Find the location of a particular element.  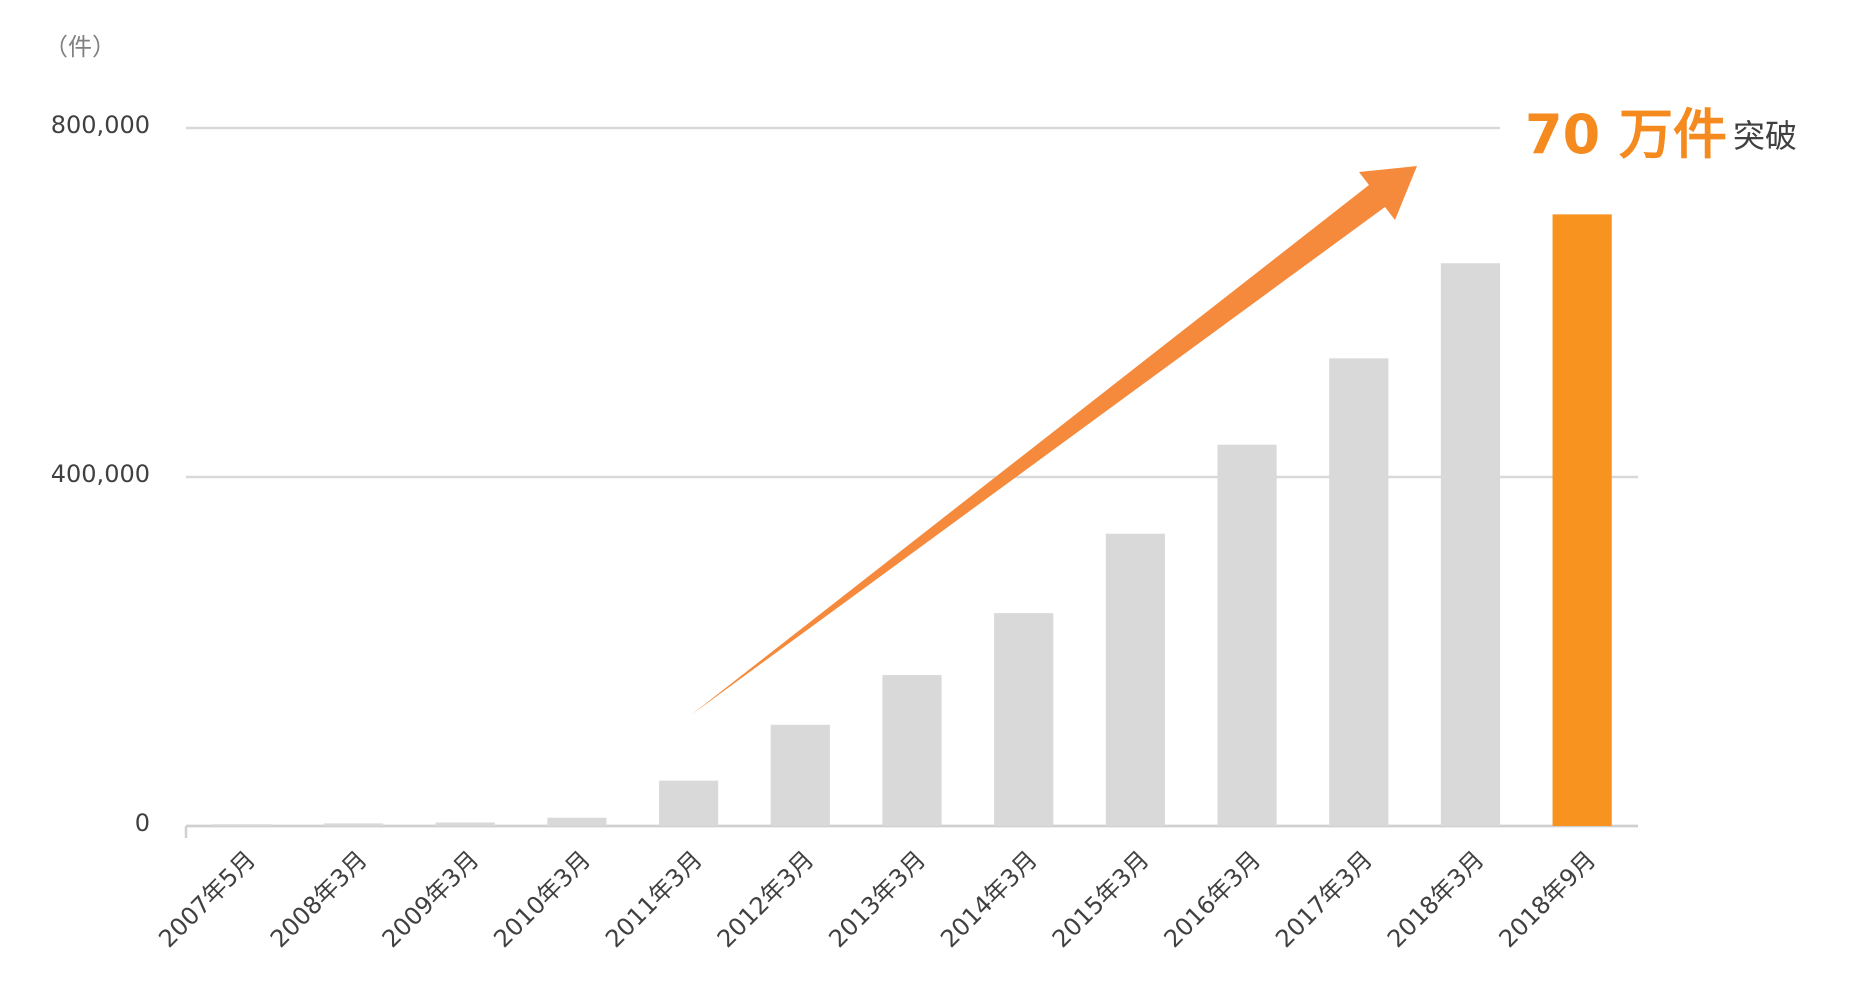

annotation: 70 万件 突破 is located at coordinates (1661, 134).